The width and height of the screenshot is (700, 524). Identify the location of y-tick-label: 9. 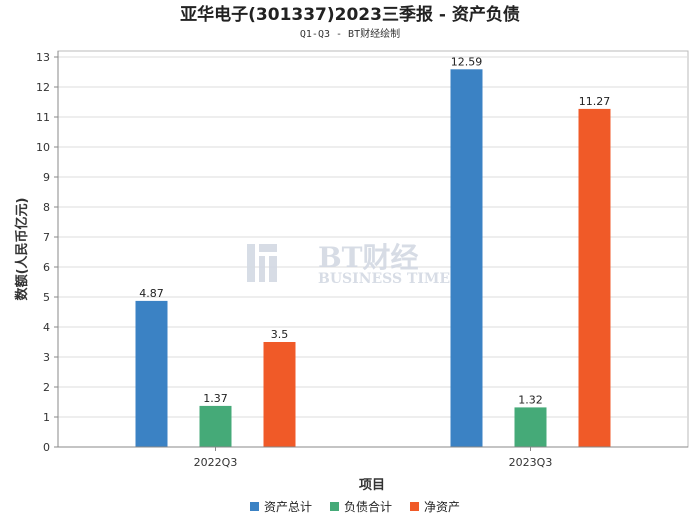
(46, 177).